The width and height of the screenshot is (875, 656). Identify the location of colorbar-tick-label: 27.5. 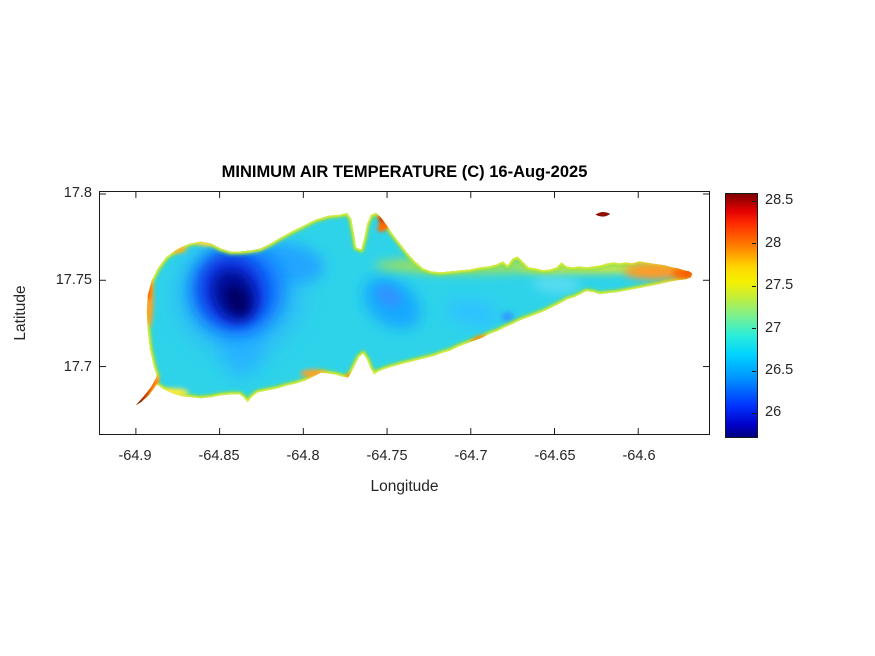
(779, 285).